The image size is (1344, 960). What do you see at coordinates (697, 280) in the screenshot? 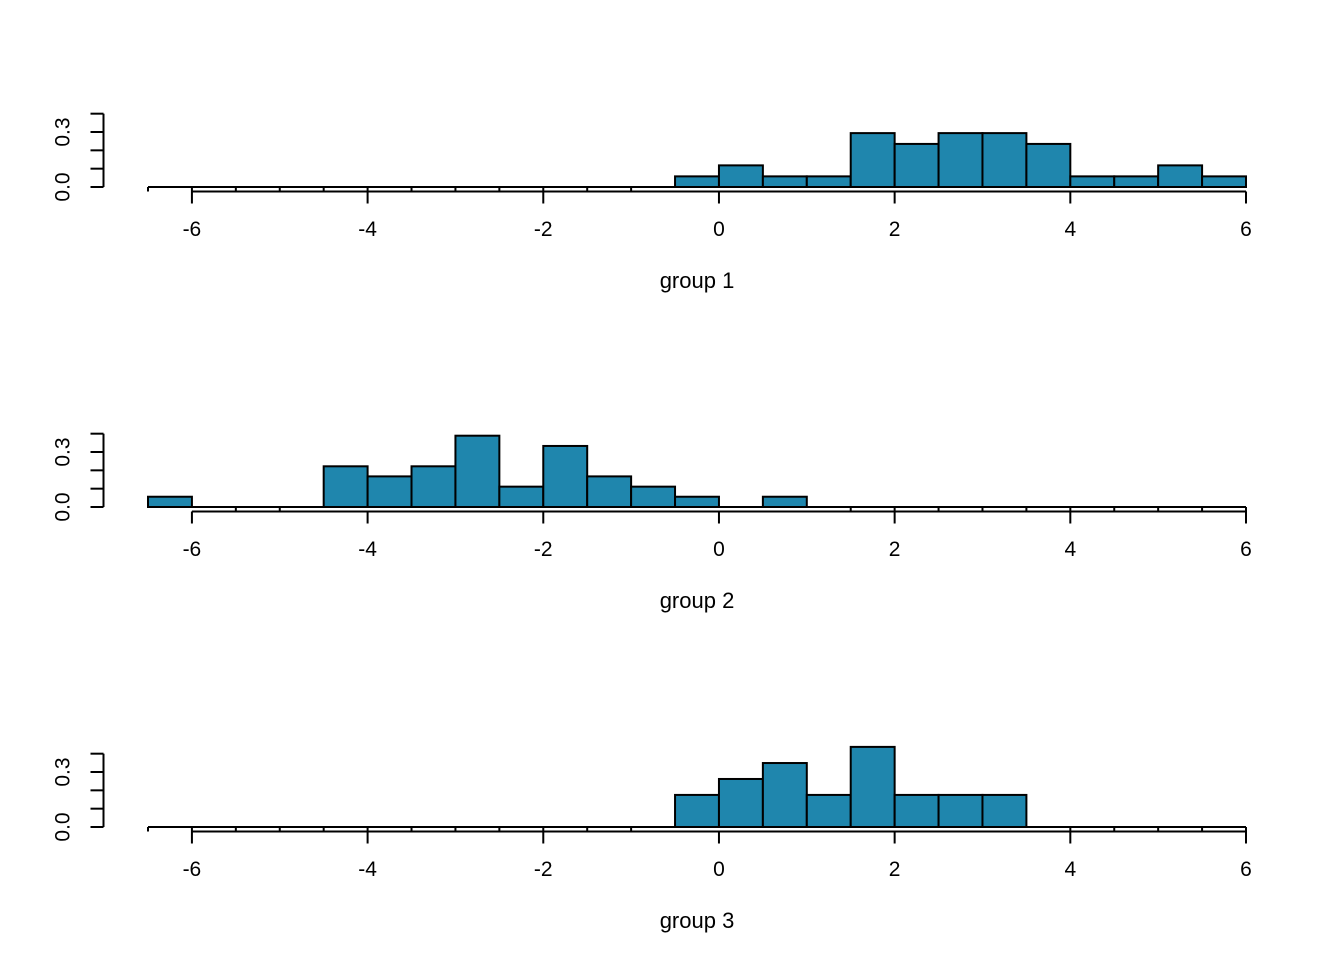
I see `panel-xlabel: group 1` at bounding box center [697, 280].